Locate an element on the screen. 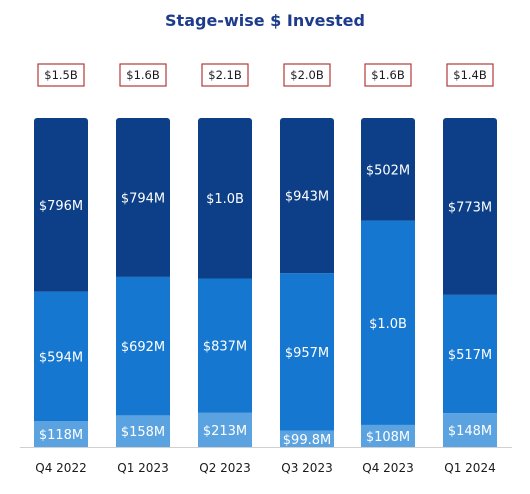 The image size is (530, 494). segment-label: $158M is located at coordinates (143, 432).